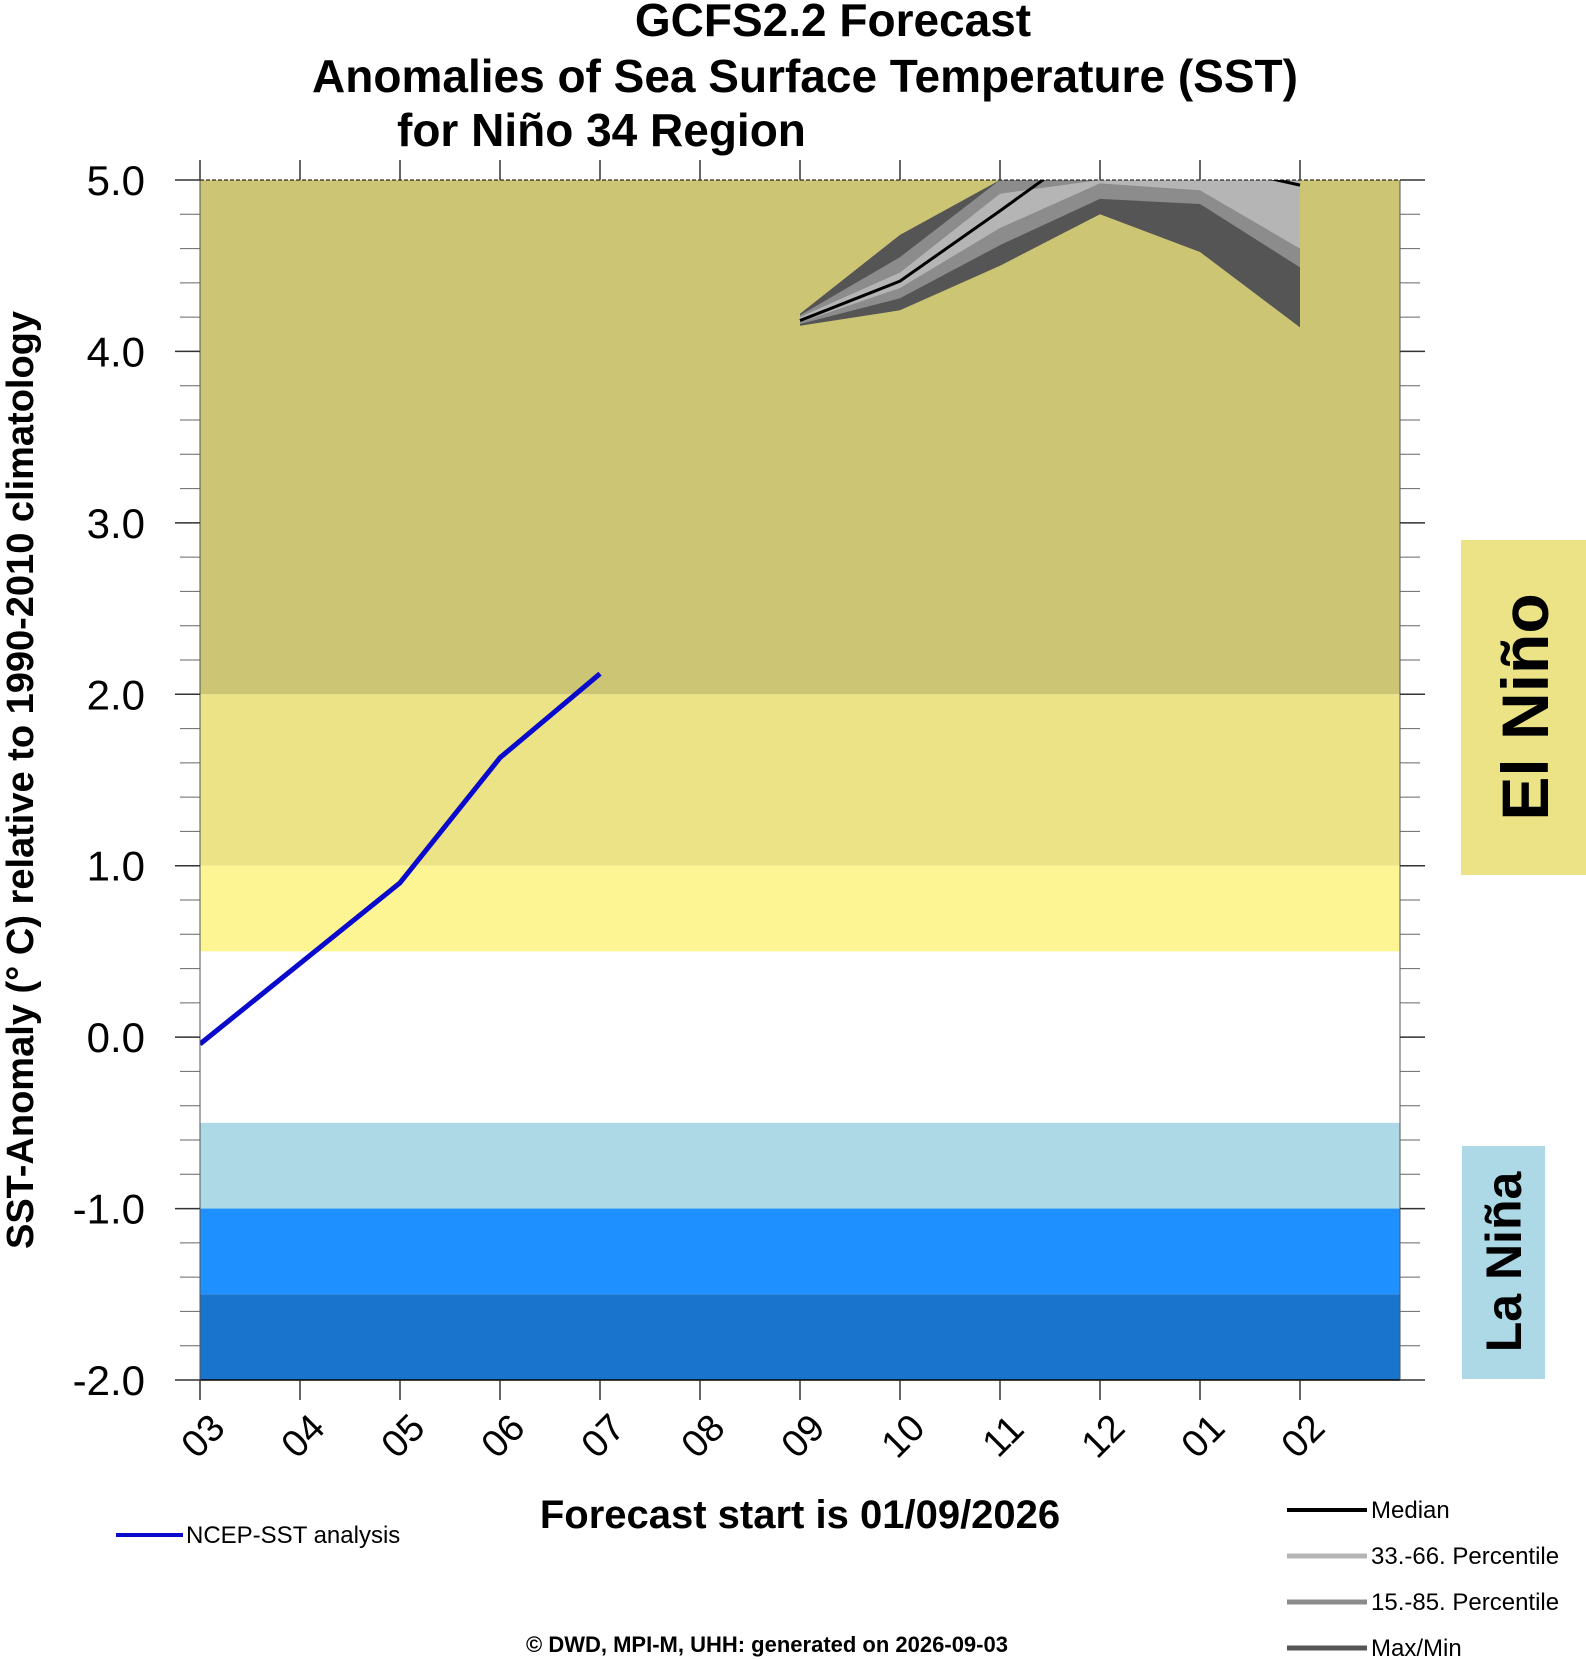  I want to click on el-nino-box-fill, so click(1523, 707).